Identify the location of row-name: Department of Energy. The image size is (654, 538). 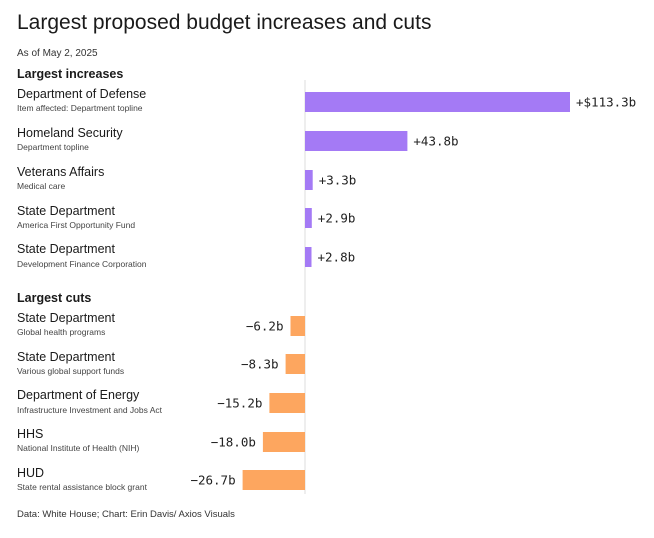
(78, 395).